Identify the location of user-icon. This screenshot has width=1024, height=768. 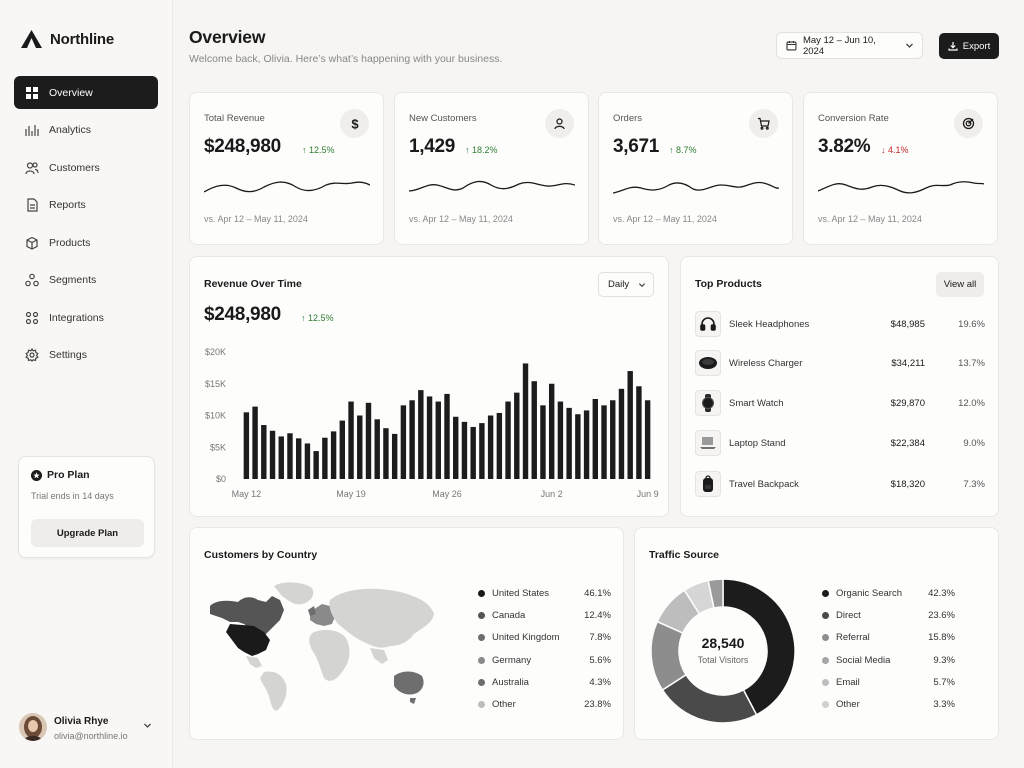
(559, 123).